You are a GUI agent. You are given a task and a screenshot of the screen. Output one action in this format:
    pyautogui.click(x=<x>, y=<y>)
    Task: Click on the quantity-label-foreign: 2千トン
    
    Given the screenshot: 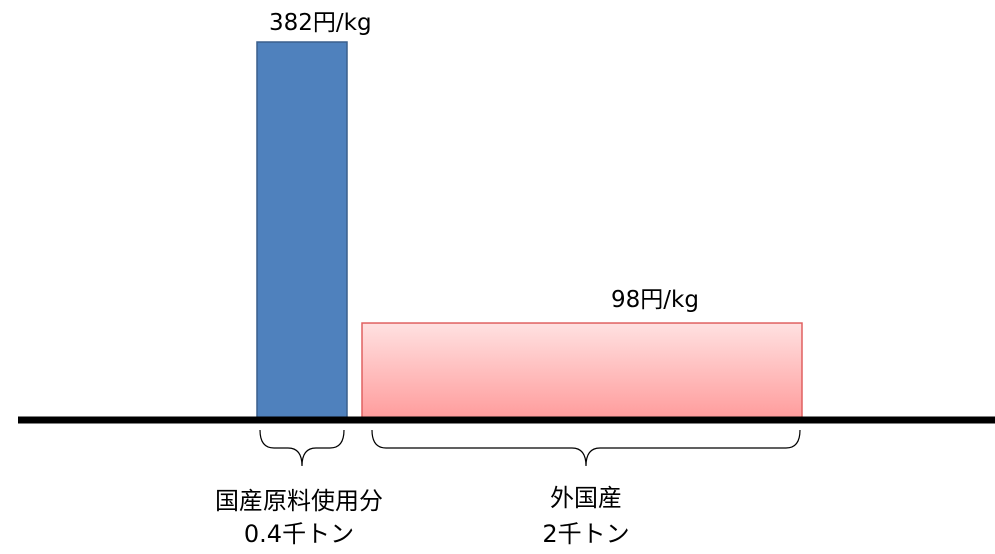 What is the action you would take?
    pyautogui.click(x=586, y=534)
    